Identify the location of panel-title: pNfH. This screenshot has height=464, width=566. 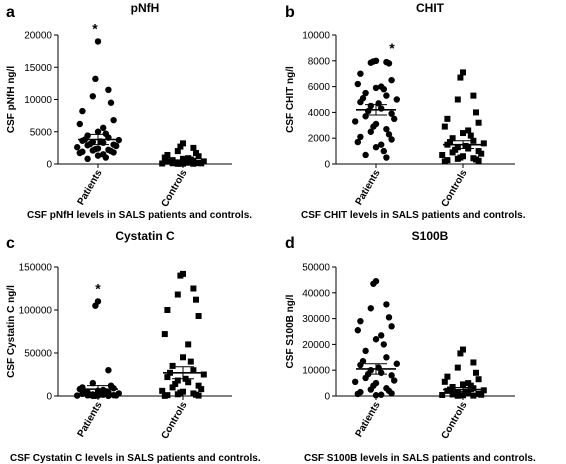
(145, 8).